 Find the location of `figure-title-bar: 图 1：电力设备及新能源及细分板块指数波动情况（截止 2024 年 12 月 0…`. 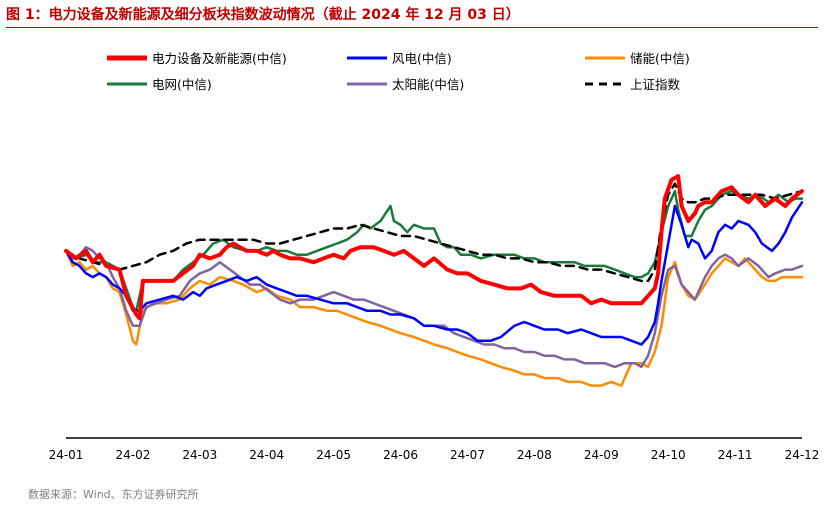

figure-title-bar: 图 1：电力设备及新能源及细分板块指数波动情况（截止 2024 年 12 月 0… is located at coordinates (412, 16).